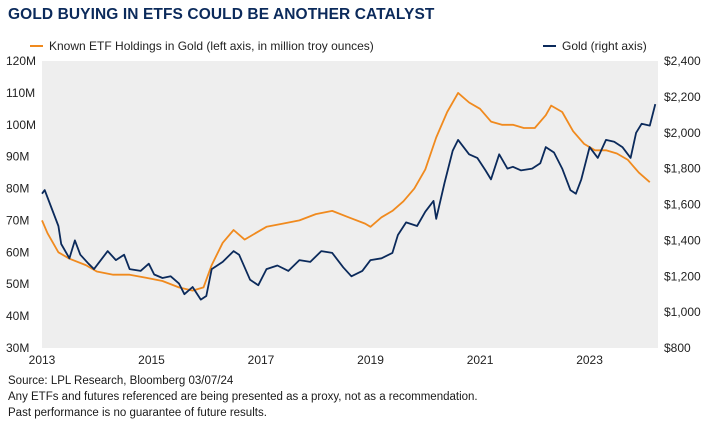 The height and width of the screenshot is (427, 709). Describe the element at coordinates (682, 97) in the screenshot. I see `right-tick-label: $2,200` at that location.